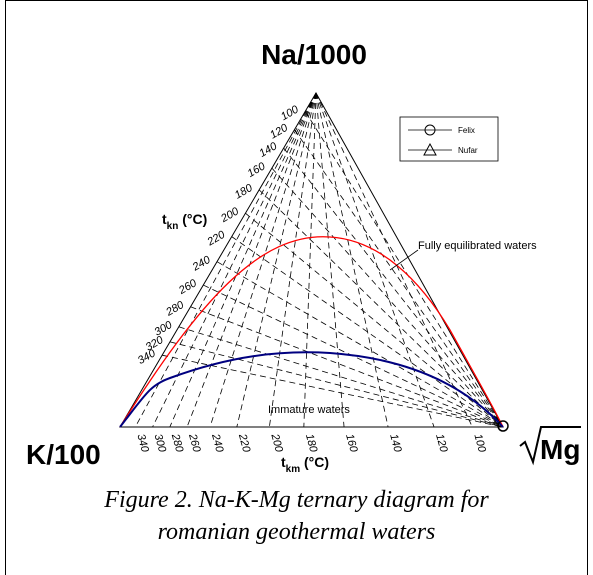  I want to click on tkn-tick-label: 140, so click(268, 150).